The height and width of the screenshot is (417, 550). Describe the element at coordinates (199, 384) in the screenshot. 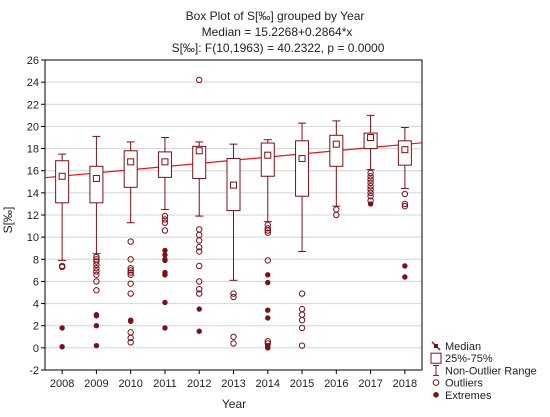

I see `x-tick-label: 2012` at that location.